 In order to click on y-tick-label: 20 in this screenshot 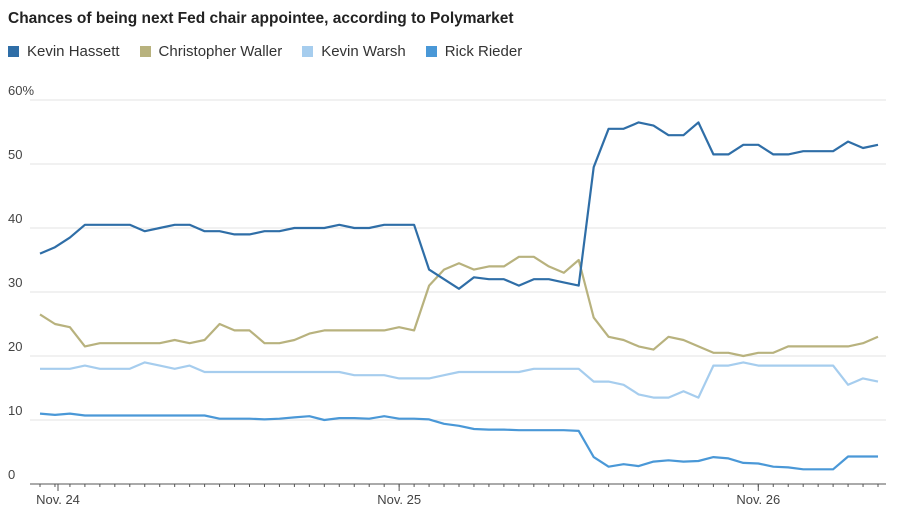, I will do `click(15, 346)`.